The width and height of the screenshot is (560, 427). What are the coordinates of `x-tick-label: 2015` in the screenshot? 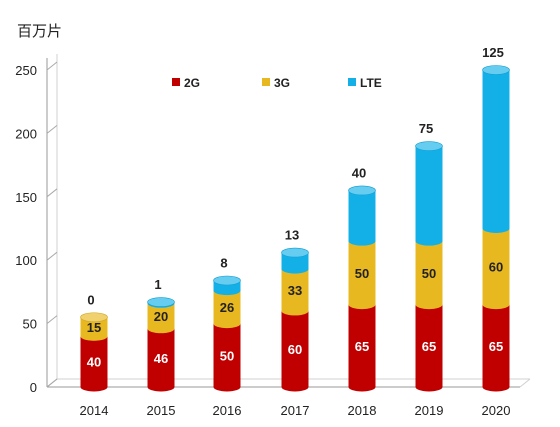 It's located at (161, 410).